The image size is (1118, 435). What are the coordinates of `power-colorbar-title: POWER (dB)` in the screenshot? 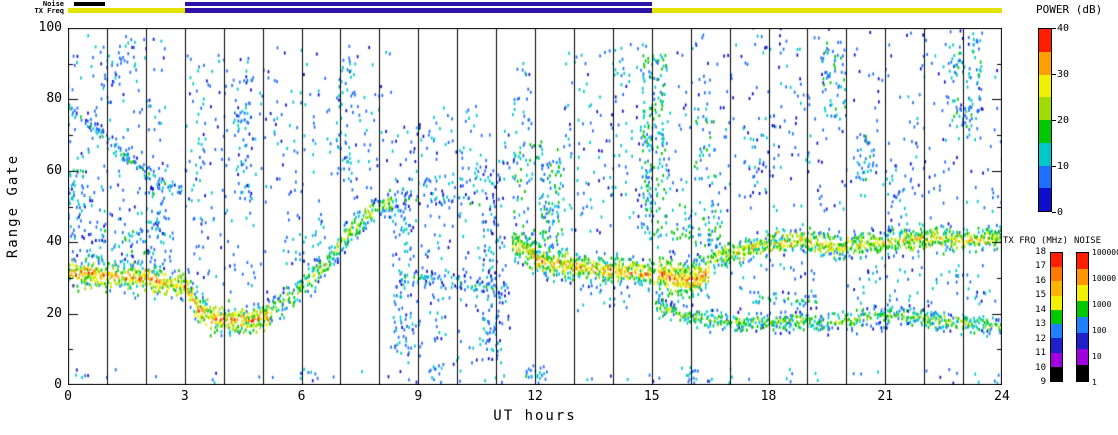 It's located at (1069, 9).